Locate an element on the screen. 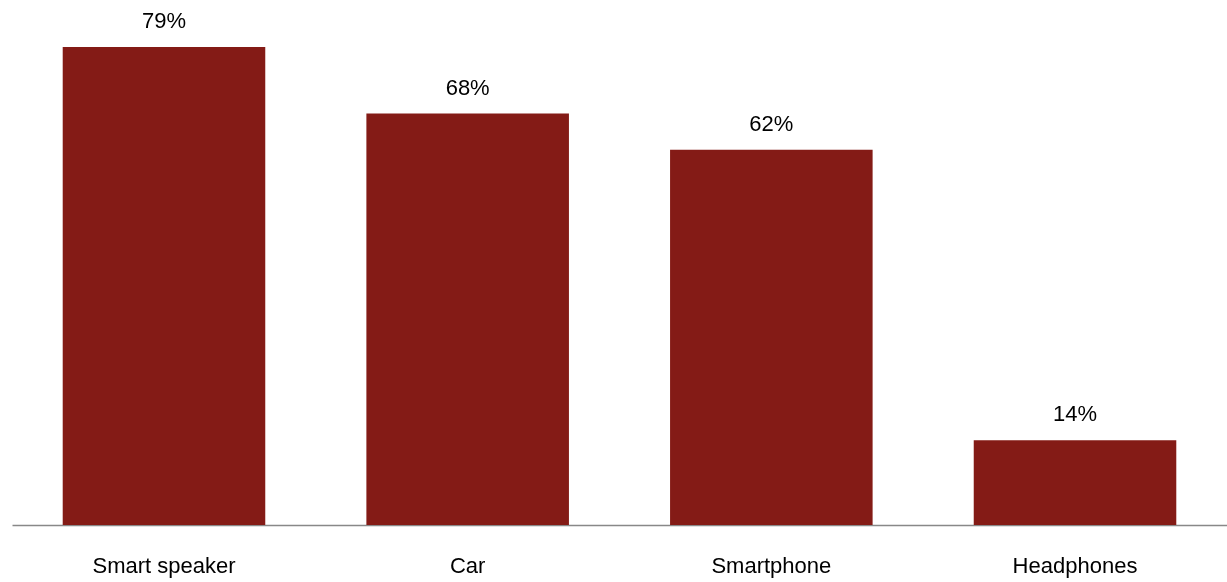  data-label: 79% is located at coordinates (164, 20).